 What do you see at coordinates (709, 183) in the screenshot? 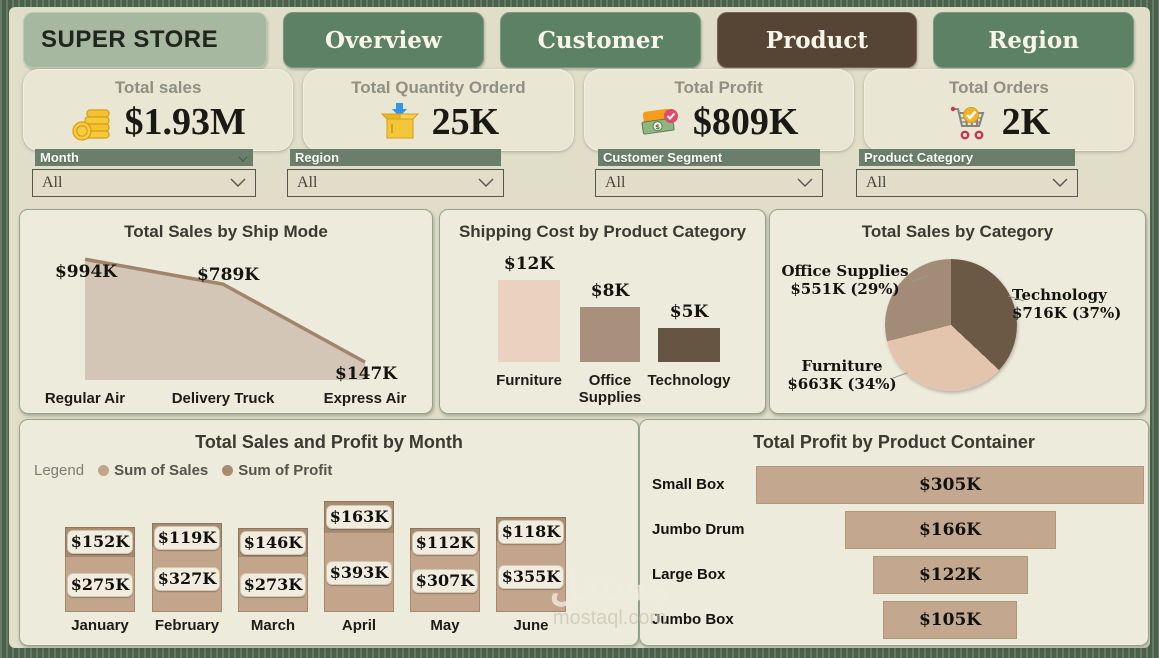
I see `filter-dropdown-customer-segment: All` at bounding box center [709, 183].